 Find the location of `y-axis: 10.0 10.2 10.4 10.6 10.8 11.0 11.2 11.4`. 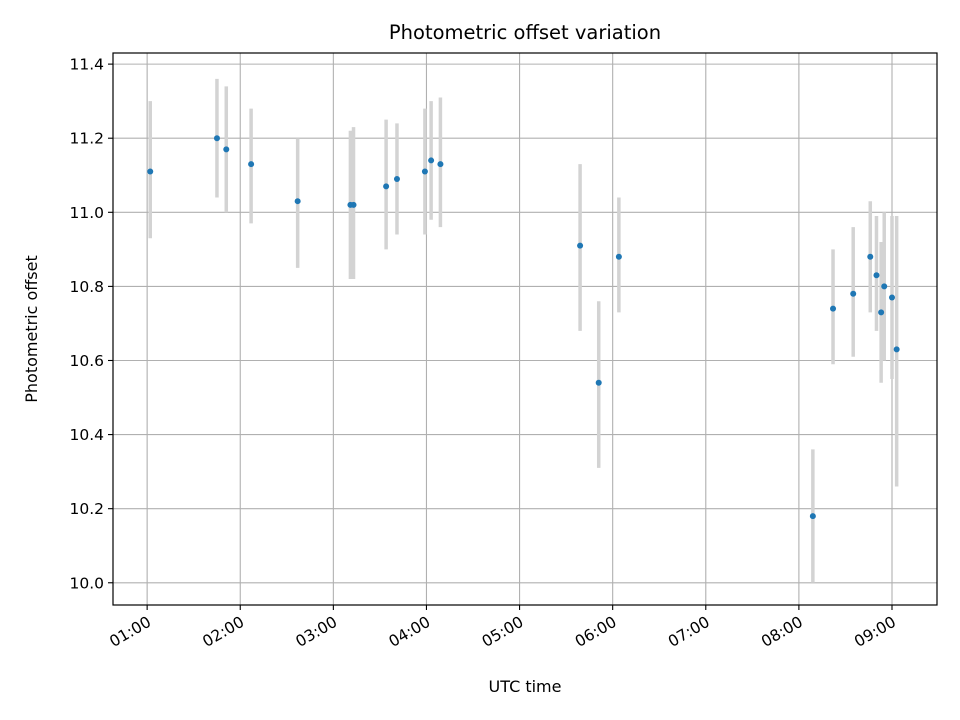

y-axis: 10.0 10.2 10.4 10.6 10.8 11.0 11.2 11.4 is located at coordinates (91, 324).